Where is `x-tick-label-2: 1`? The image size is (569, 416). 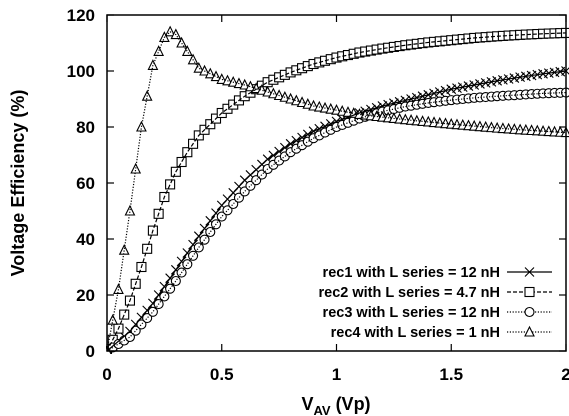 x-tick-label-2: 1 is located at coordinates (336, 374).